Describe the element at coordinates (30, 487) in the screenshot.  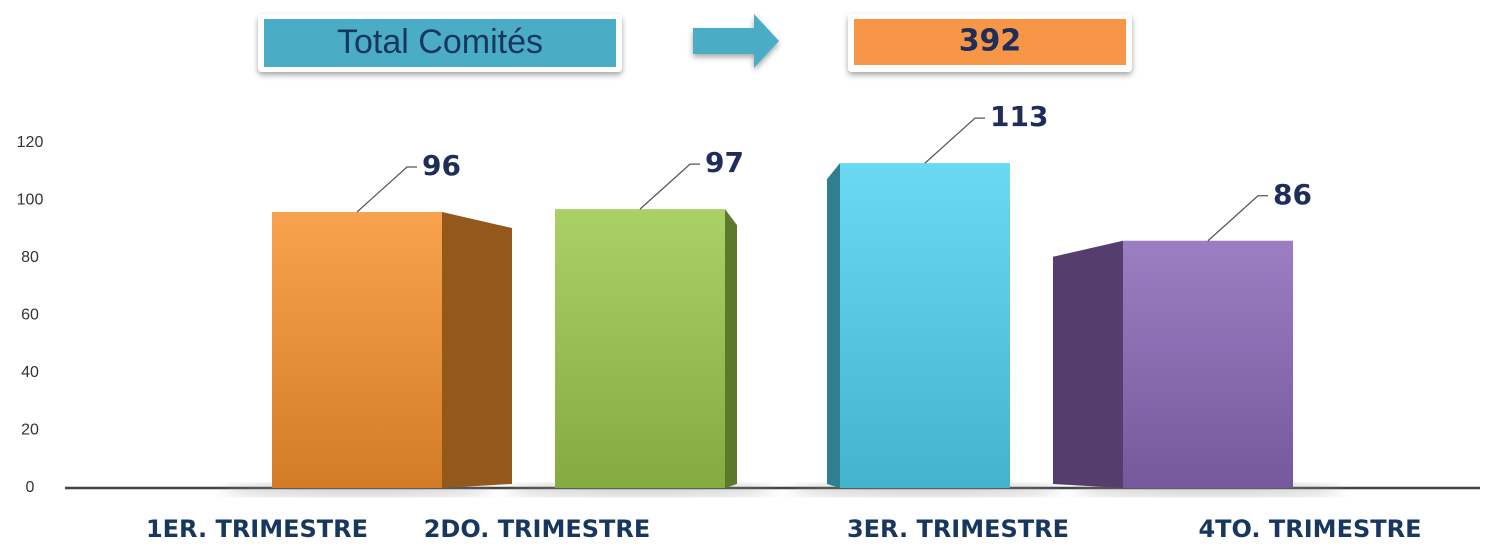
I see `y-tick-label: 0` at that location.